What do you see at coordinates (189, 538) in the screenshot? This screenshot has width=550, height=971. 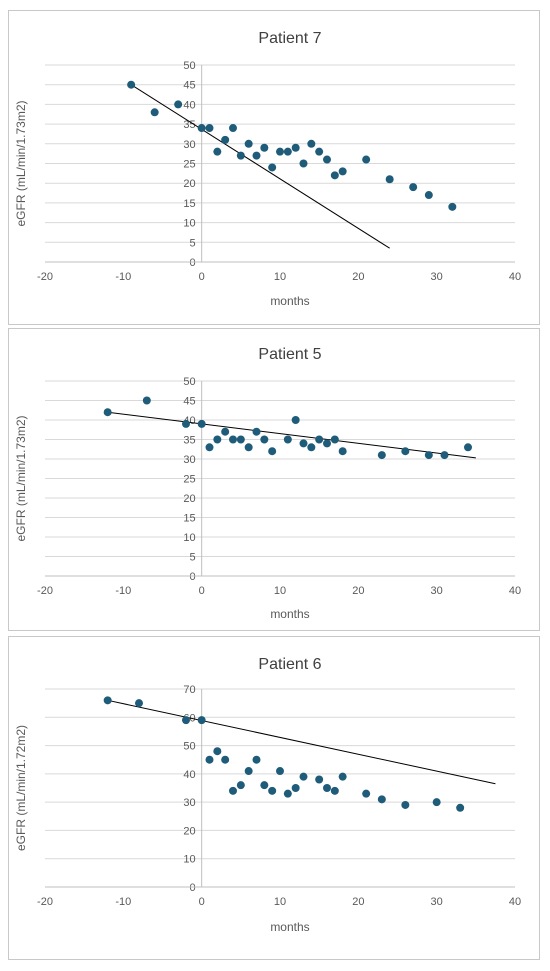 I see `y-tick-label: 10` at bounding box center [189, 538].